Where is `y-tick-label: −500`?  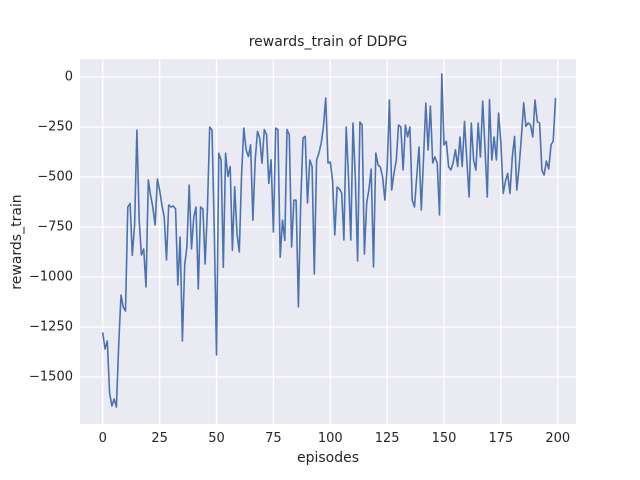 y-tick-label: −500 is located at coordinates (55, 177).